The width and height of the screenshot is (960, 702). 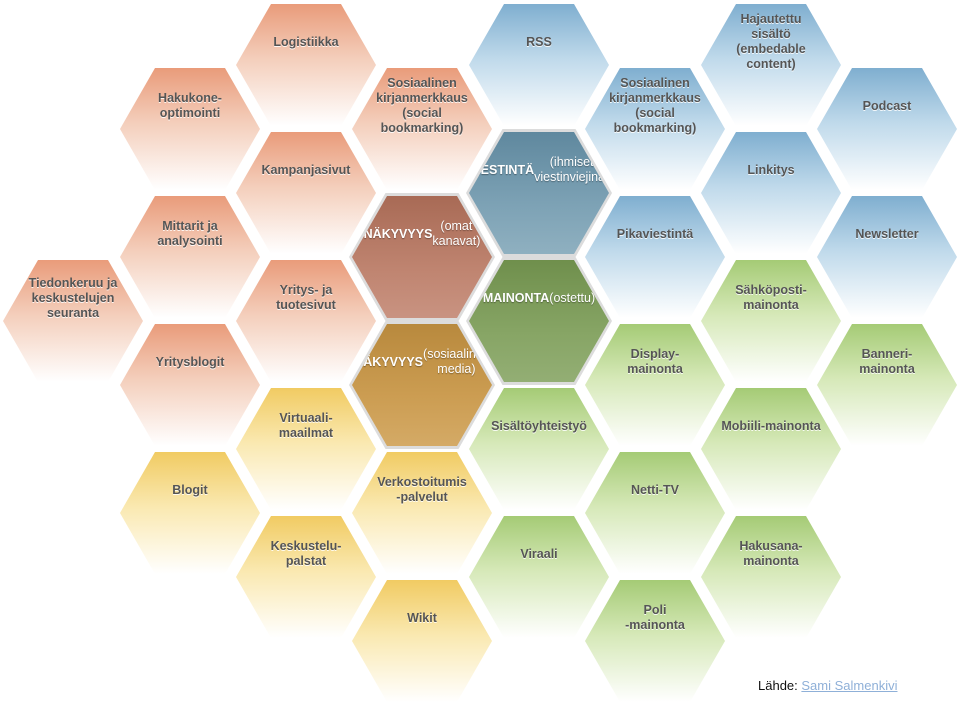 What do you see at coordinates (887, 361) in the screenshot?
I see `hex-label: Banneri- mainonta` at bounding box center [887, 361].